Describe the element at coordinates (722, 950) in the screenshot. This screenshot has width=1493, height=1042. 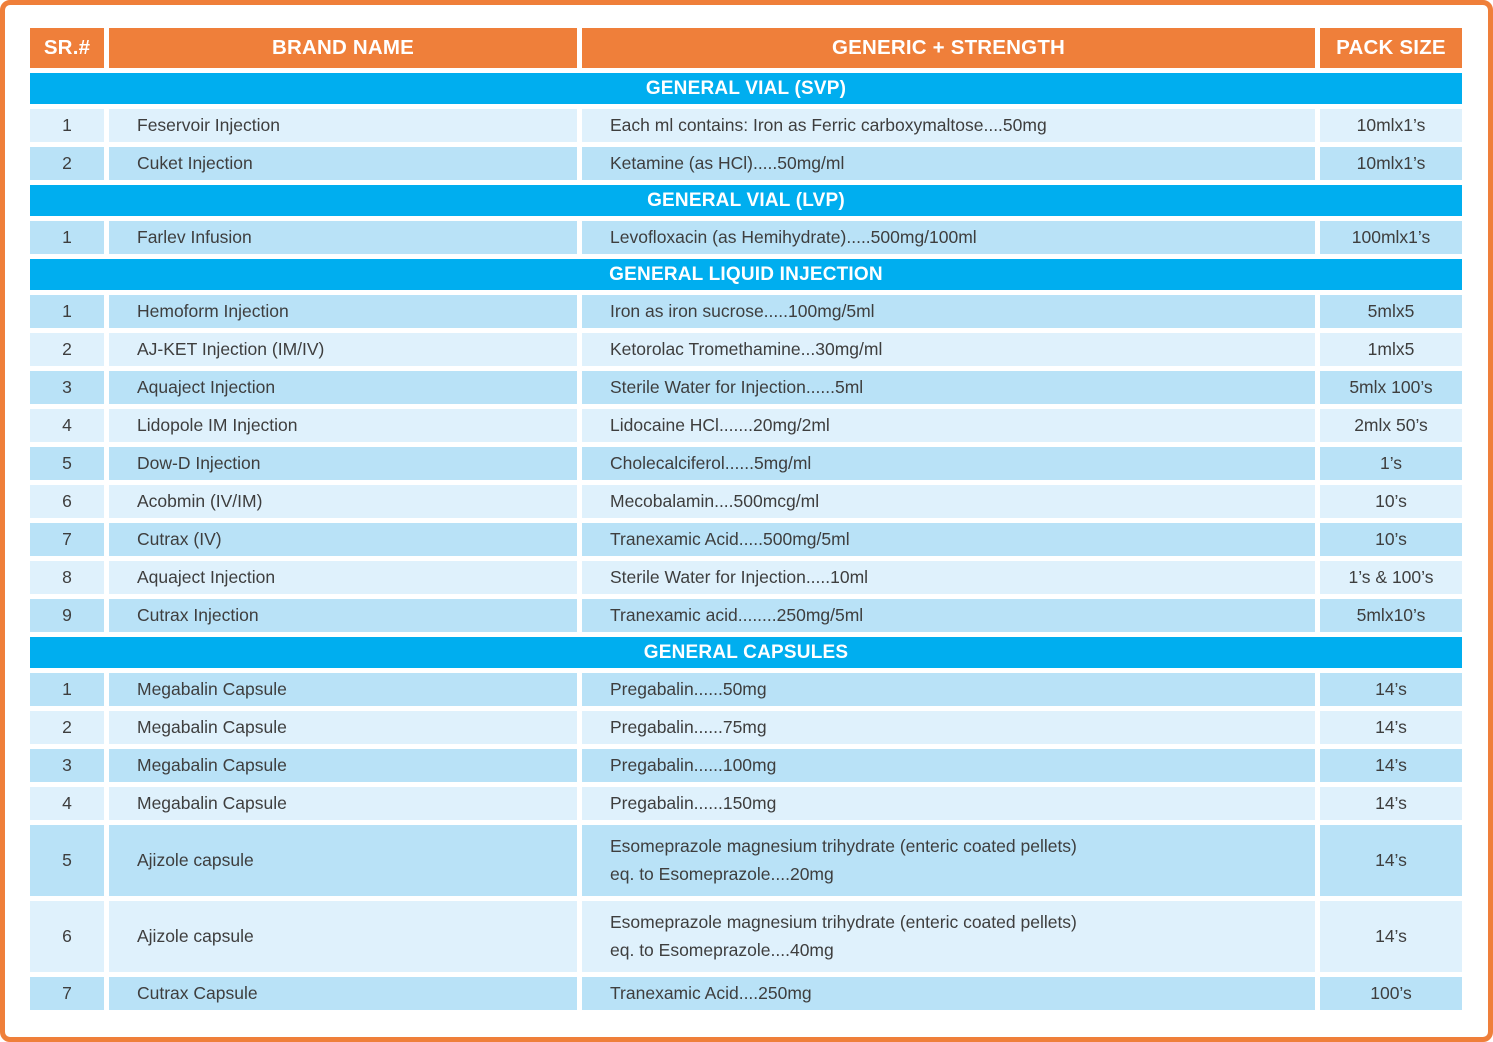
I see `generic-strength-line: eq. to Esomeprazole....40mg` at that location.